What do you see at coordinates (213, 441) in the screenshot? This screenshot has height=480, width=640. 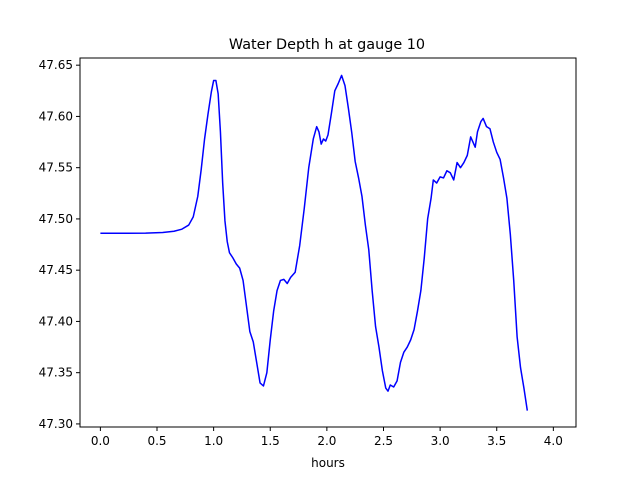 I see `x-tick-label: 1.0` at bounding box center [213, 441].